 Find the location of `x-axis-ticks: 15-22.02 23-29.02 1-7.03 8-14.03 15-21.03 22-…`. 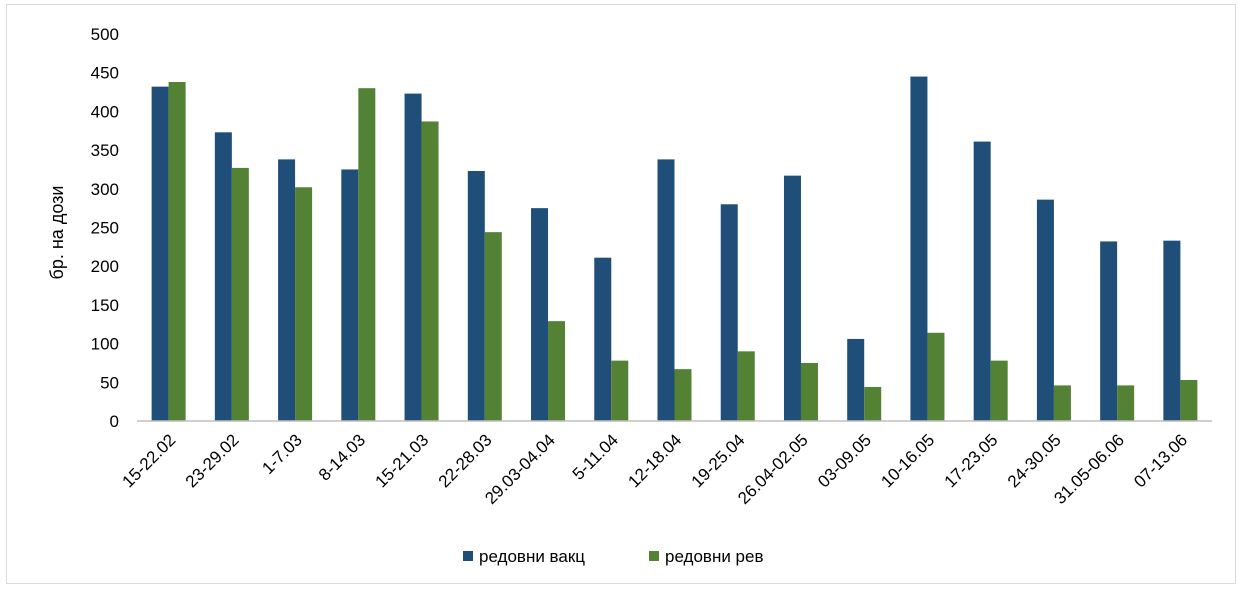

x-axis-ticks: 15-22.02 23-29.02 1-7.03 8-14.03 15-21.03 22-… is located at coordinates (655, 469).